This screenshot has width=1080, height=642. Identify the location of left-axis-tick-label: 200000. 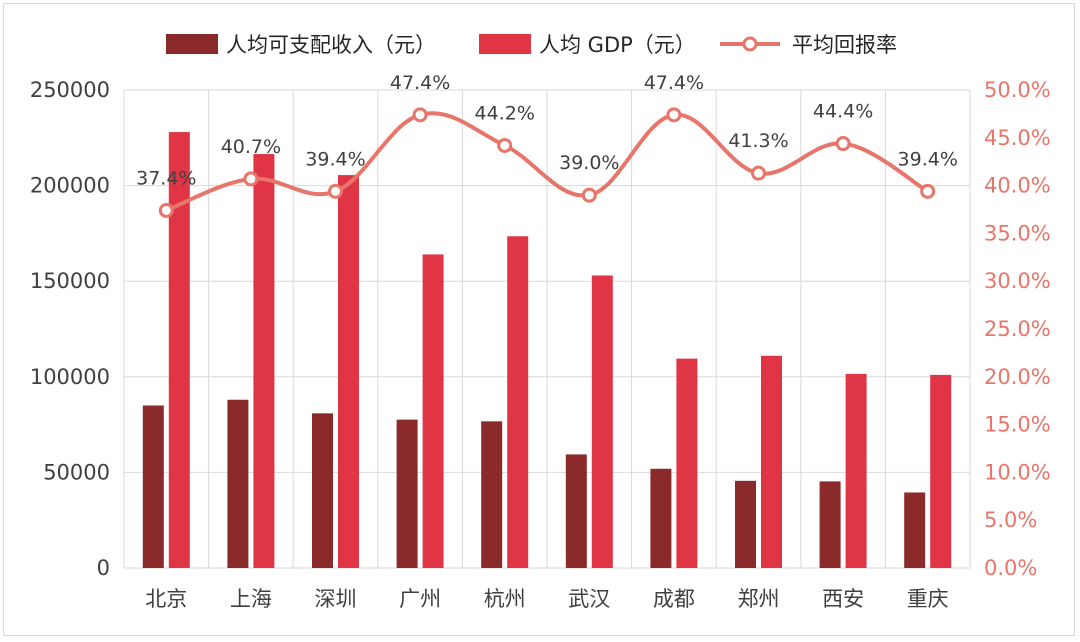
(70, 186).